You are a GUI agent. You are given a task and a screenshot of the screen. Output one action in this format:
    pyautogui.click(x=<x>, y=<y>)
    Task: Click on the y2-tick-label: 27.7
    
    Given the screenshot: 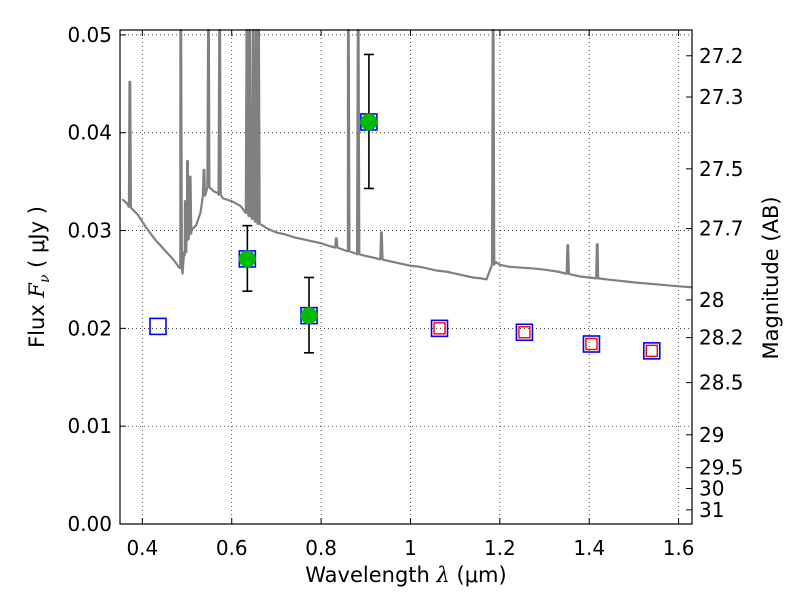 What is the action you would take?
    pyautogui.click(x=721, y=229)
    